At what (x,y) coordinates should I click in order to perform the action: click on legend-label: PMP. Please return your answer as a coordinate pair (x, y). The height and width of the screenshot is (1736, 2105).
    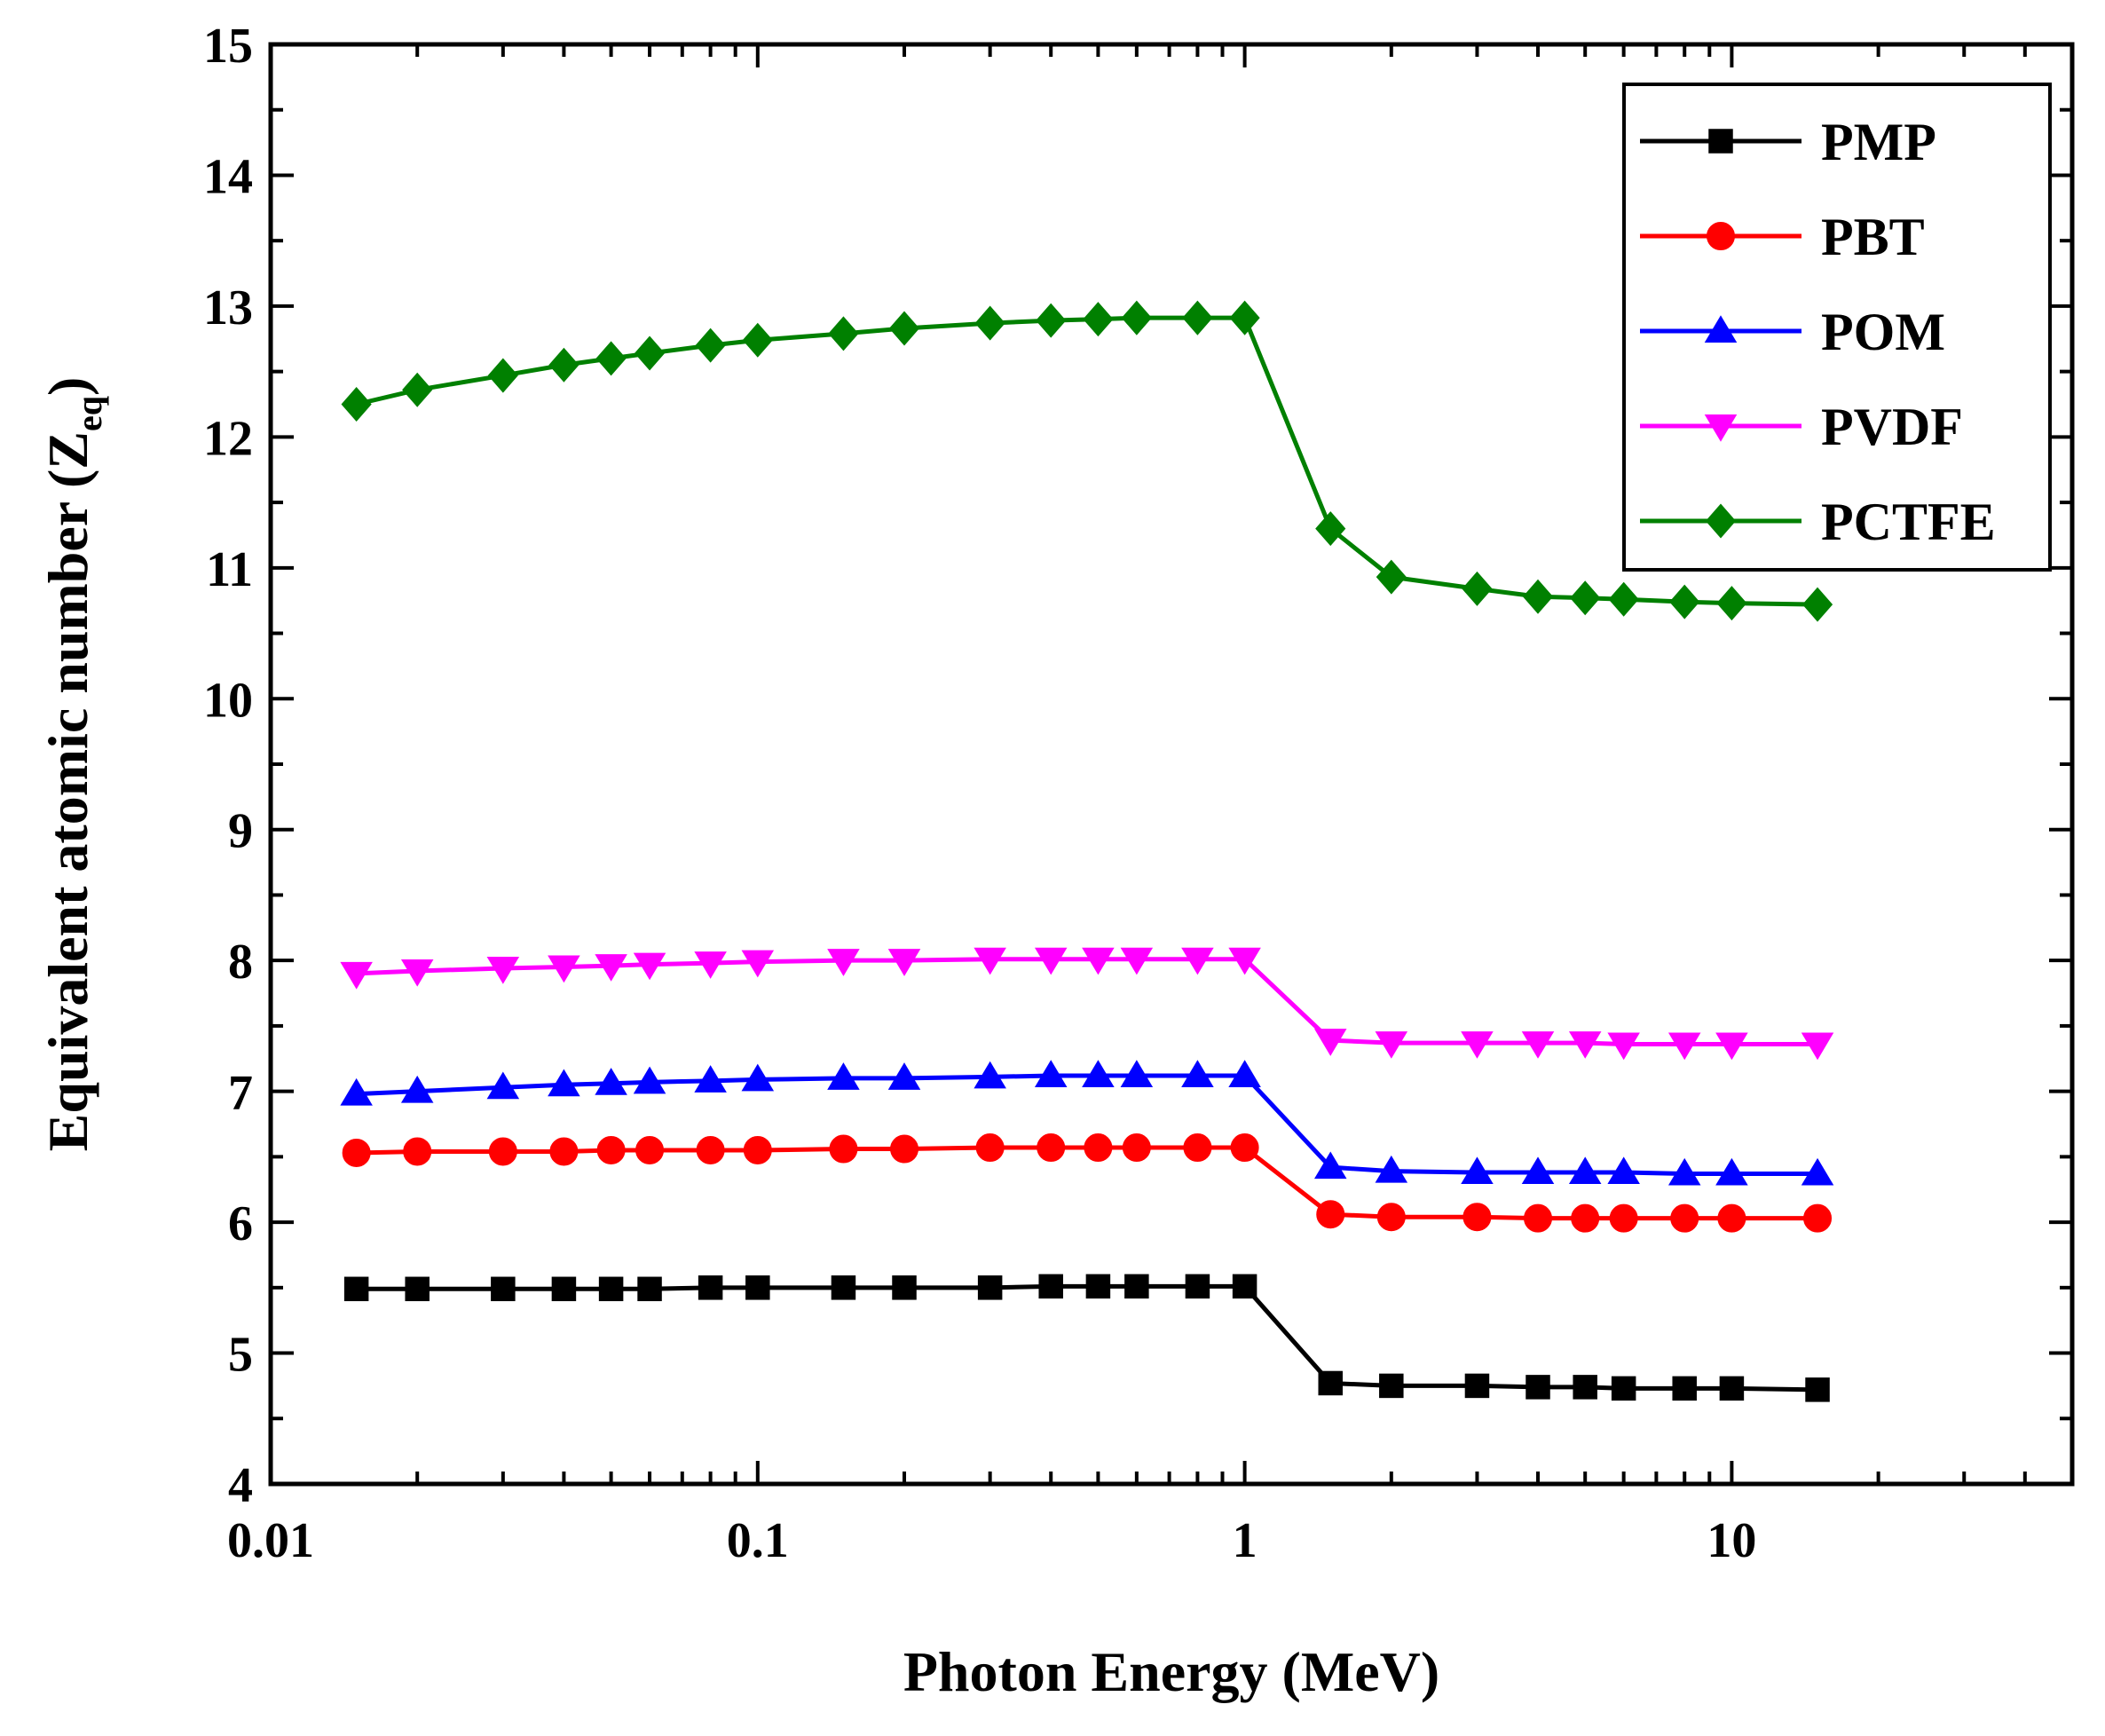
    Looking at the image, I should click on (1878, 142).